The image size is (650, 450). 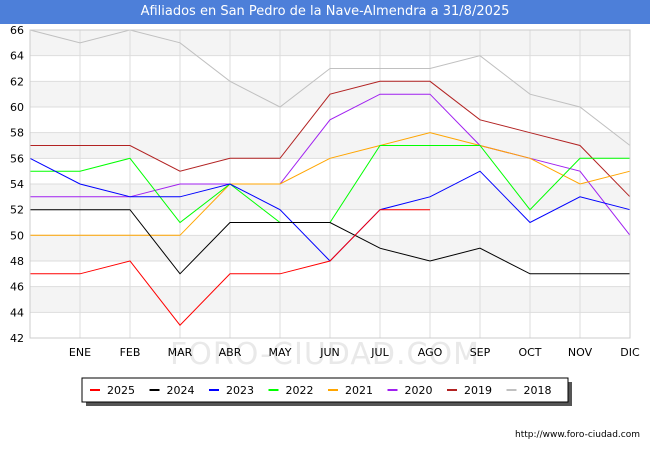 I want to click on y-tick-label: 58, so click(x=17, y=133).